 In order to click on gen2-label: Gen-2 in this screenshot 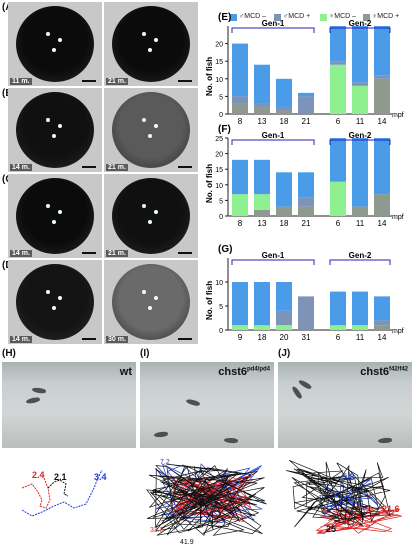, I will do `click(360, 23)`.